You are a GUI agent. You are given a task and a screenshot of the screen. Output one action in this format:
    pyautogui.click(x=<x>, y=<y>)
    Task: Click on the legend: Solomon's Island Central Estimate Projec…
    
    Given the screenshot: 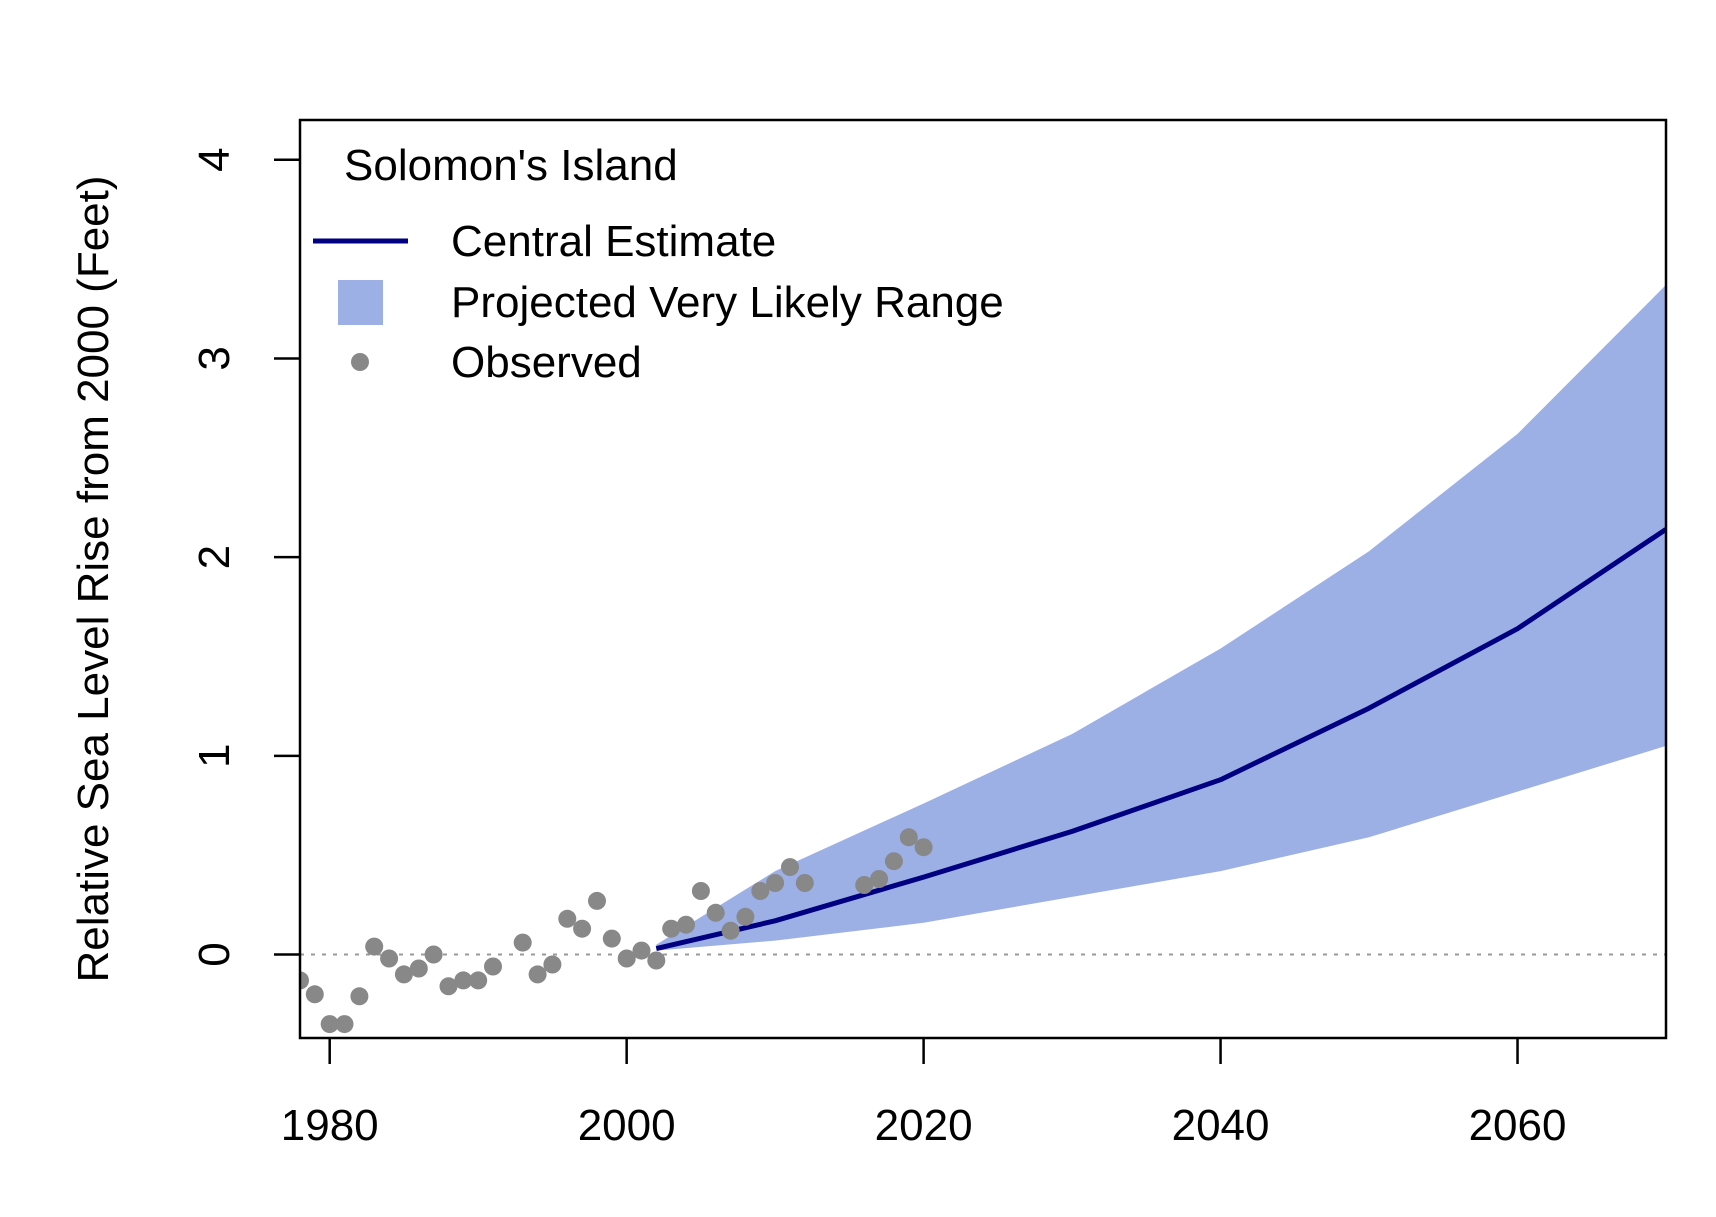 What is the action you would take?
    pyautogui.click(x=658, y=264)
    